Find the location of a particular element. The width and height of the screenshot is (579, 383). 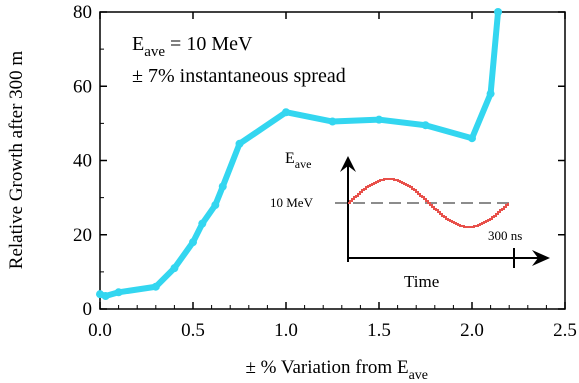

x-tick-label: 1.0 is located at coordinates (286, 330).